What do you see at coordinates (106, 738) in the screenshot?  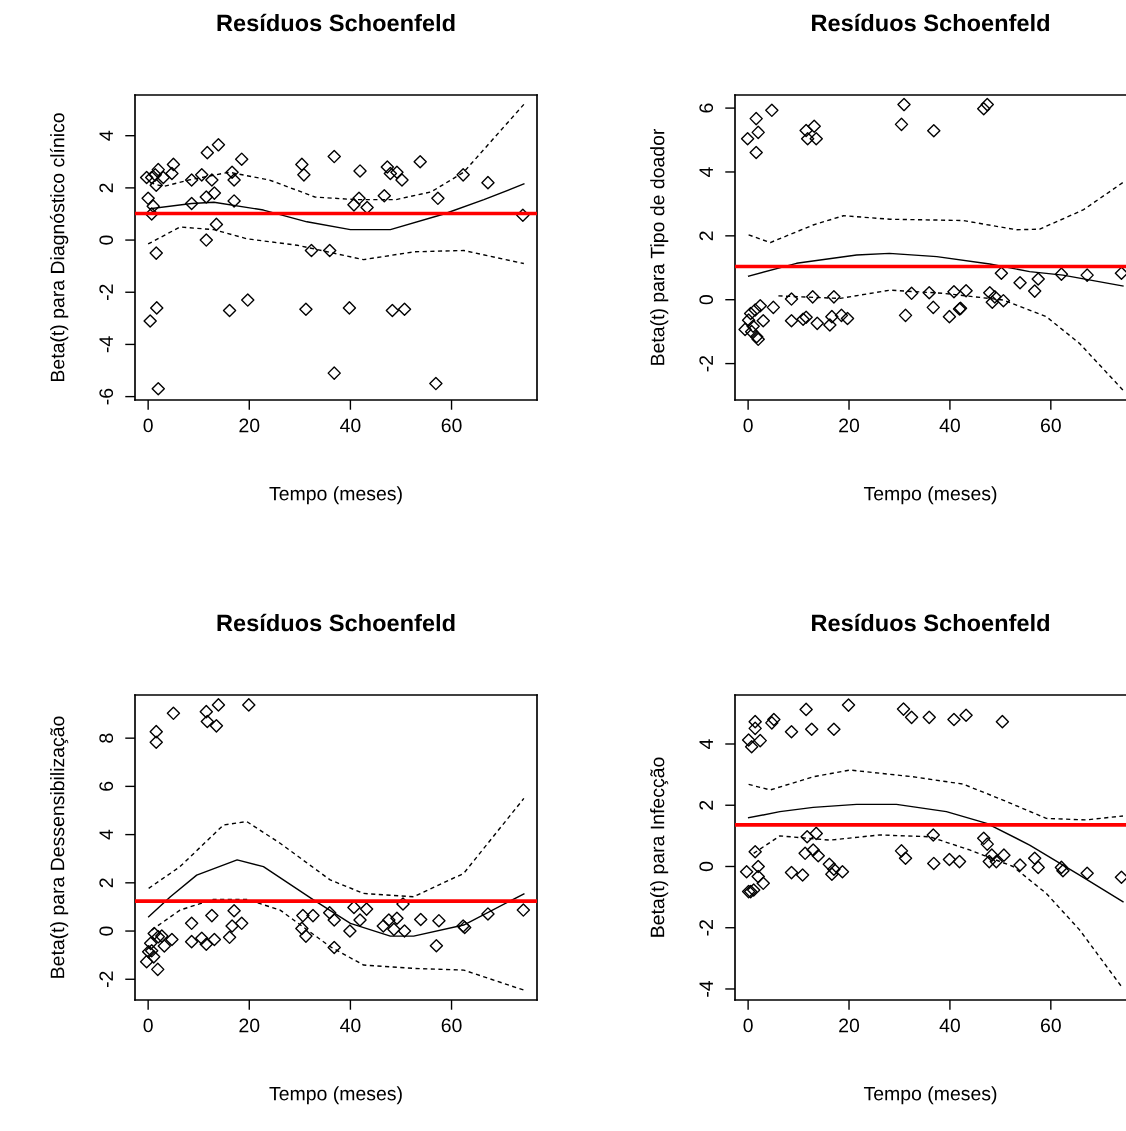 I see `y-tick-label: 8` at bounding box center [106, 738].